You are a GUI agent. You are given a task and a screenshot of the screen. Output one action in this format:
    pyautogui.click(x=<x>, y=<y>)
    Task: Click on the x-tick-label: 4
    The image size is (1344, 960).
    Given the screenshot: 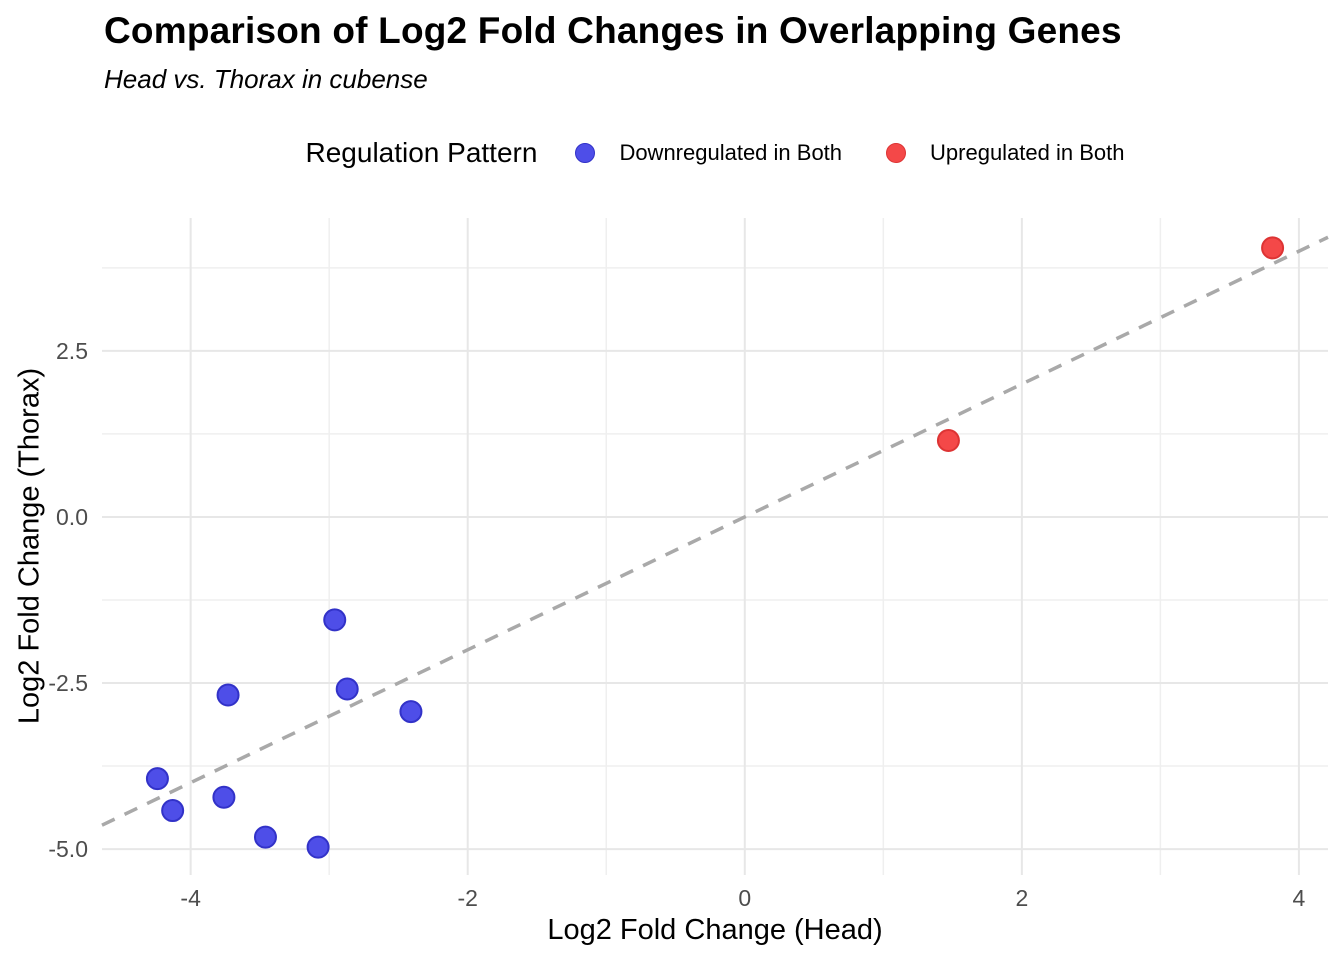 What is the action you would take?
    pyautogui.click(x=1299, y=898)
    